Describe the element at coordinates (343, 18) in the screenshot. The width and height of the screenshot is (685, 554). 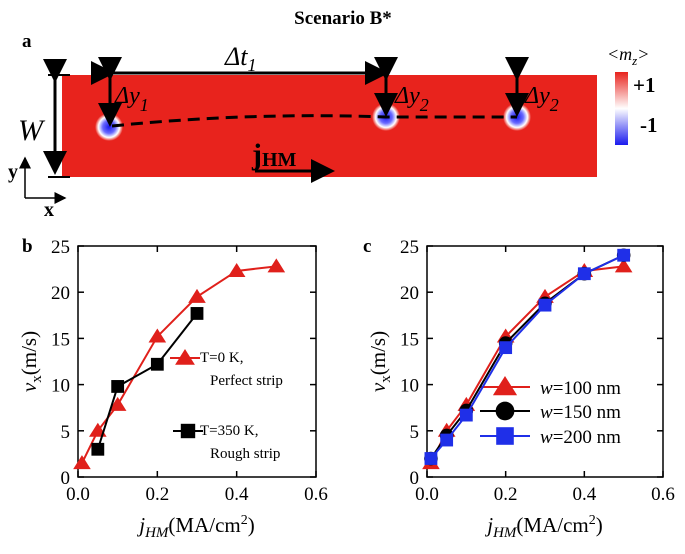
I see `figure-title: Scenario B*` at that location.